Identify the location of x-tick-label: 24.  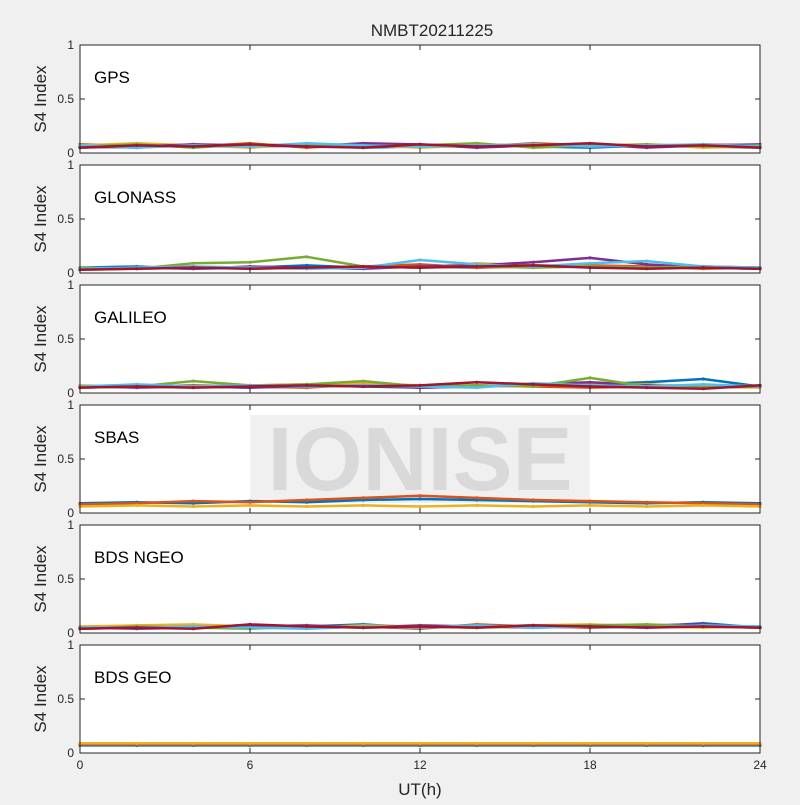
(760, 765).